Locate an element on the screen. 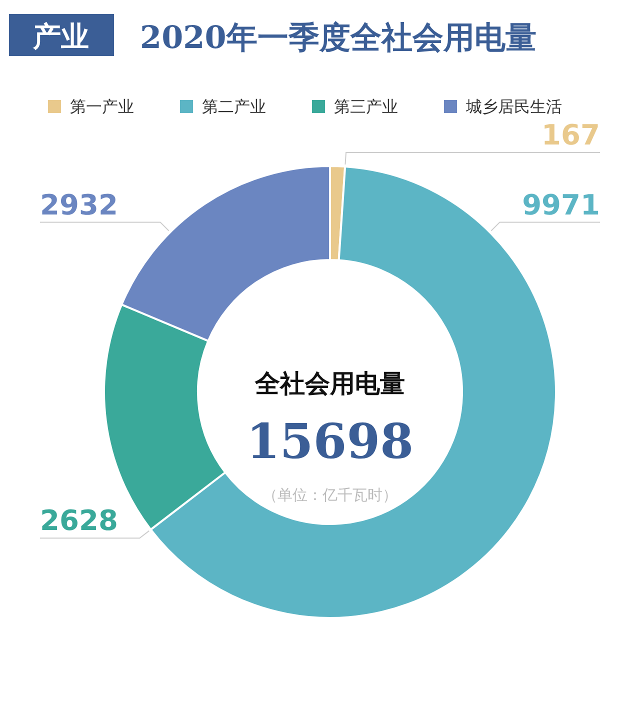  data-label: 2628 is located at coordinates (79, 521).